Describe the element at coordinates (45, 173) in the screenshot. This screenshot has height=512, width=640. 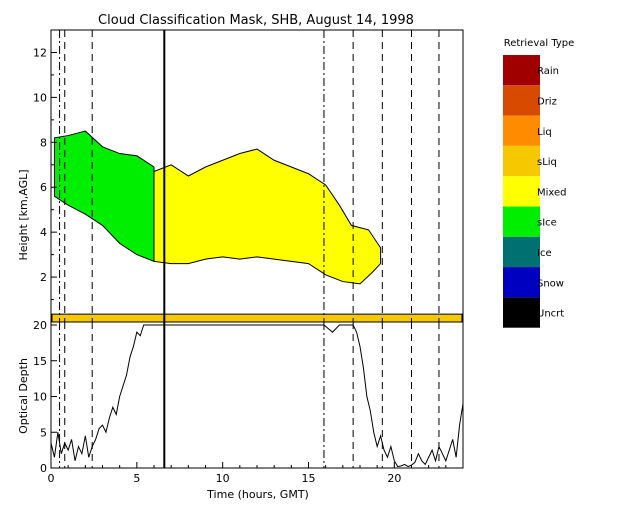
I see `height-axis-ticks: 2 4 6 8 10 12` at that location.